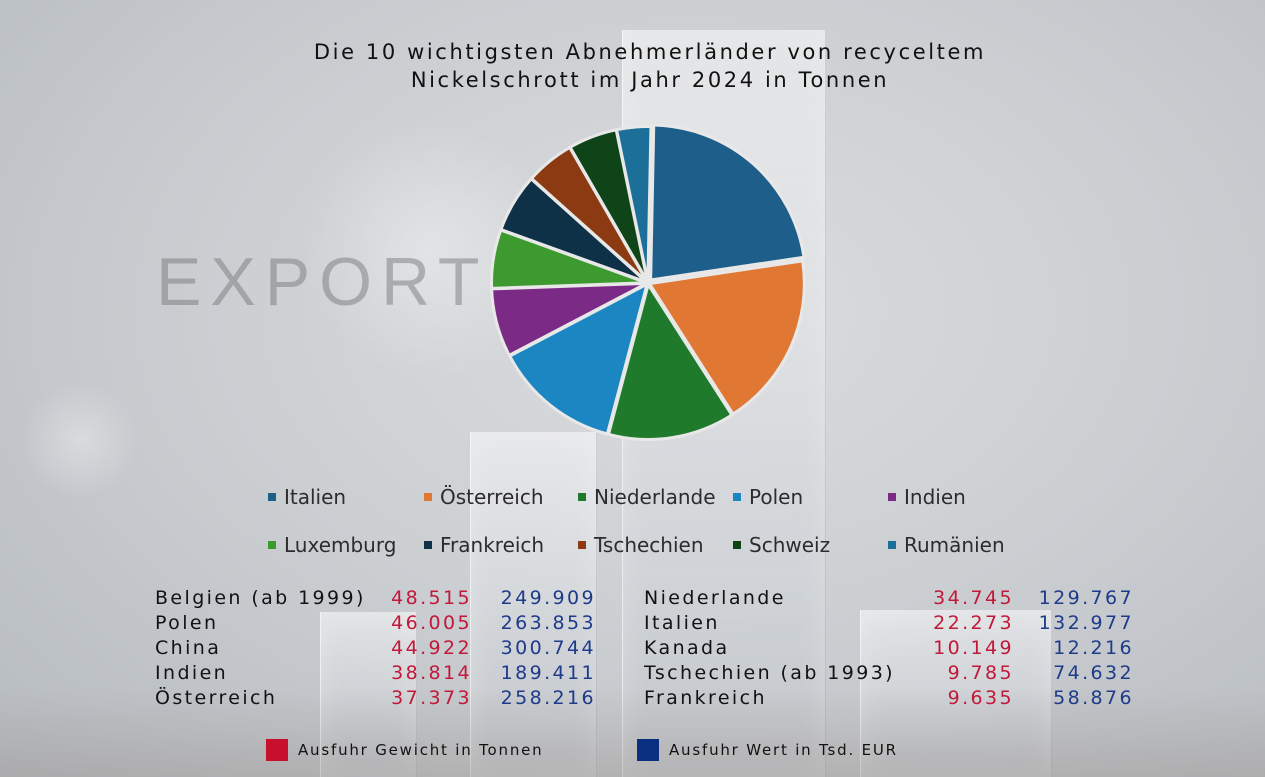  Describe the element at coordinates (377, 624) in the screenshot. I see `table-row: Polen 46.005 263.853` at that location.